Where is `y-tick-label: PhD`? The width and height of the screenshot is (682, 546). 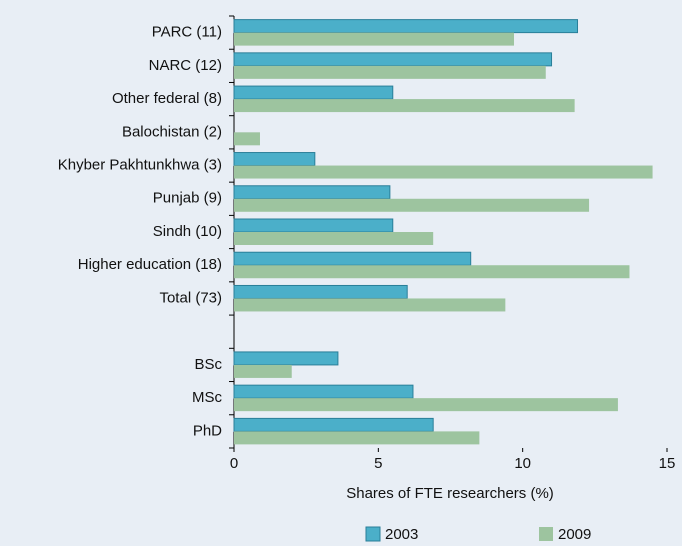
y-tick-label: PhD is located at coordinates (207, 430).